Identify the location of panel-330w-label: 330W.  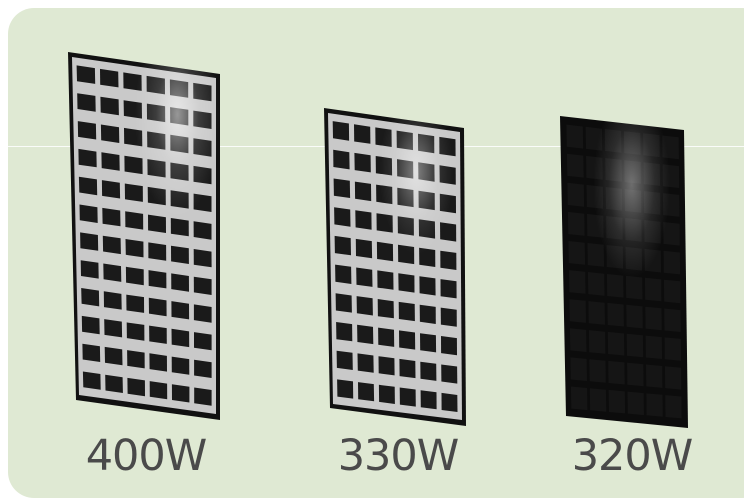
(398, 456).